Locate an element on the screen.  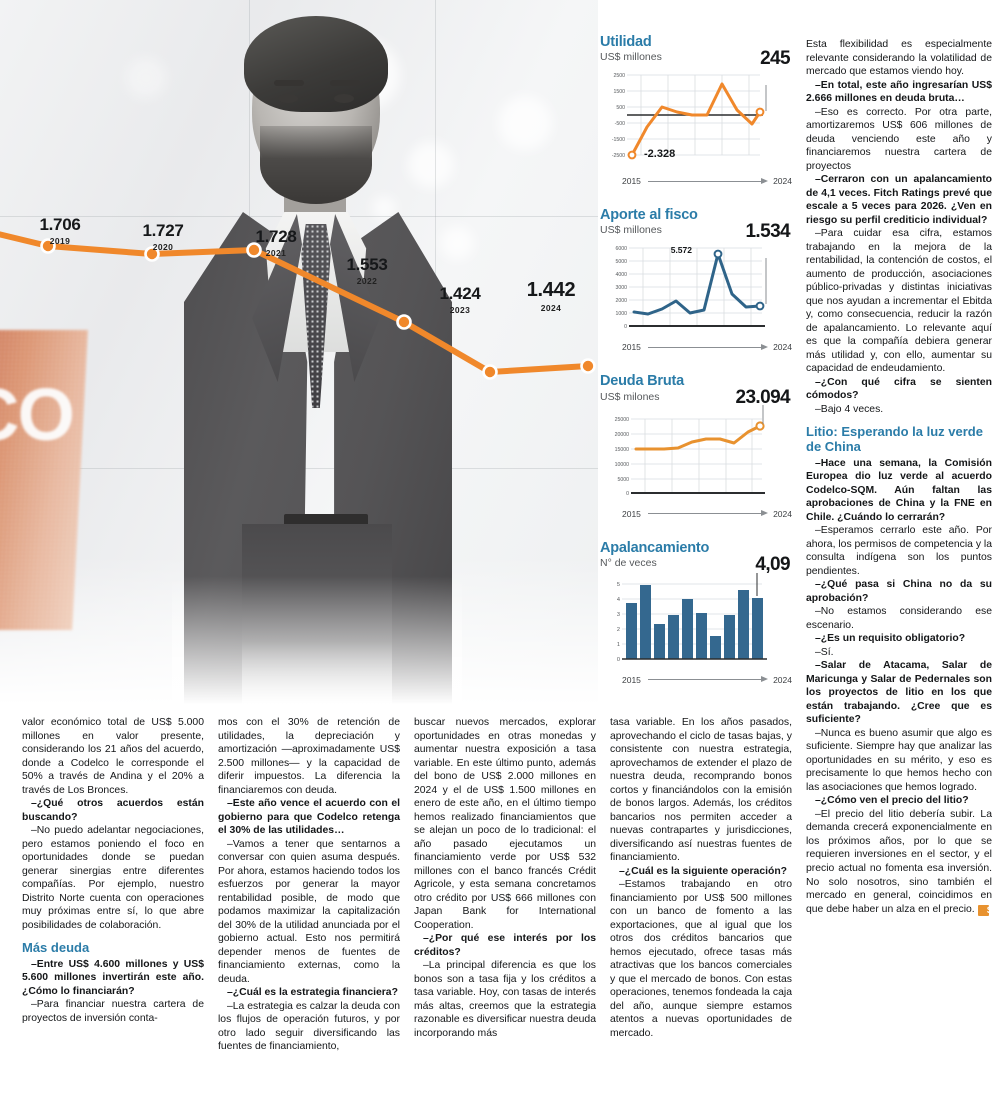
chart-aporte-xaxis: 2015 2024 is located at coordinates (696, 347).